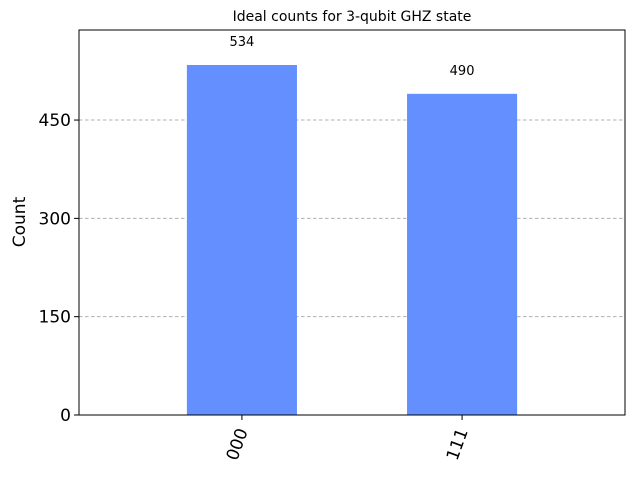 The image size is (633, 480). I want to click on y-tick-label-0: 0, so click(65, 416).